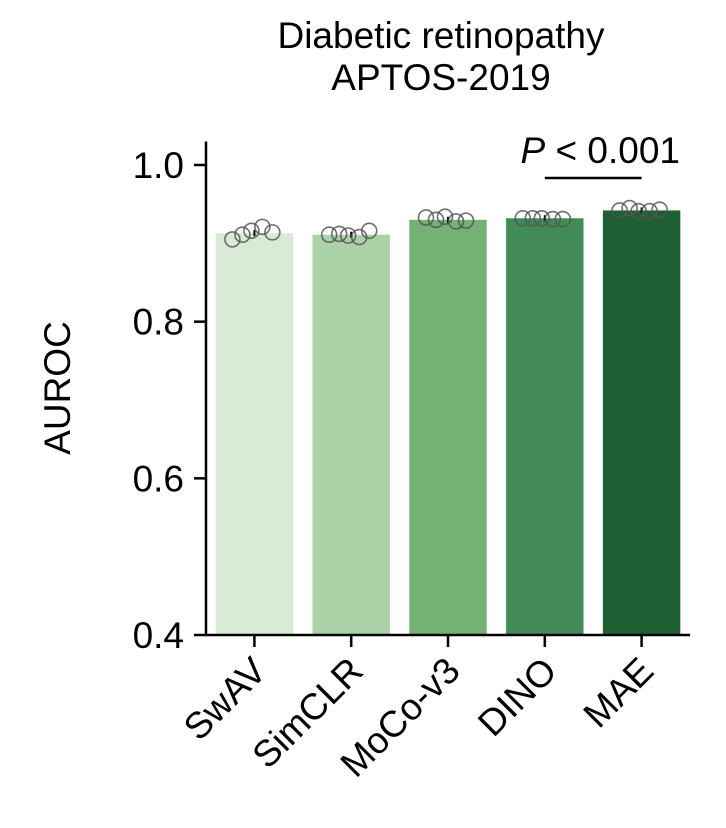  Describe the element at coordinates (440, 77) in the screenshot. I see `chart-title-line: APTOS-2019` at that location.